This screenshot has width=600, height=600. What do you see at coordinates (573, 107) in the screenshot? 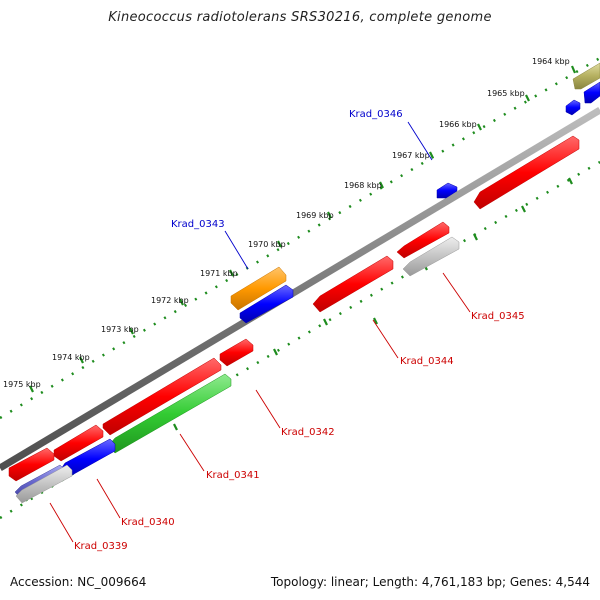
I see `gene-blue-tiny` at bounding box center [573, 107].